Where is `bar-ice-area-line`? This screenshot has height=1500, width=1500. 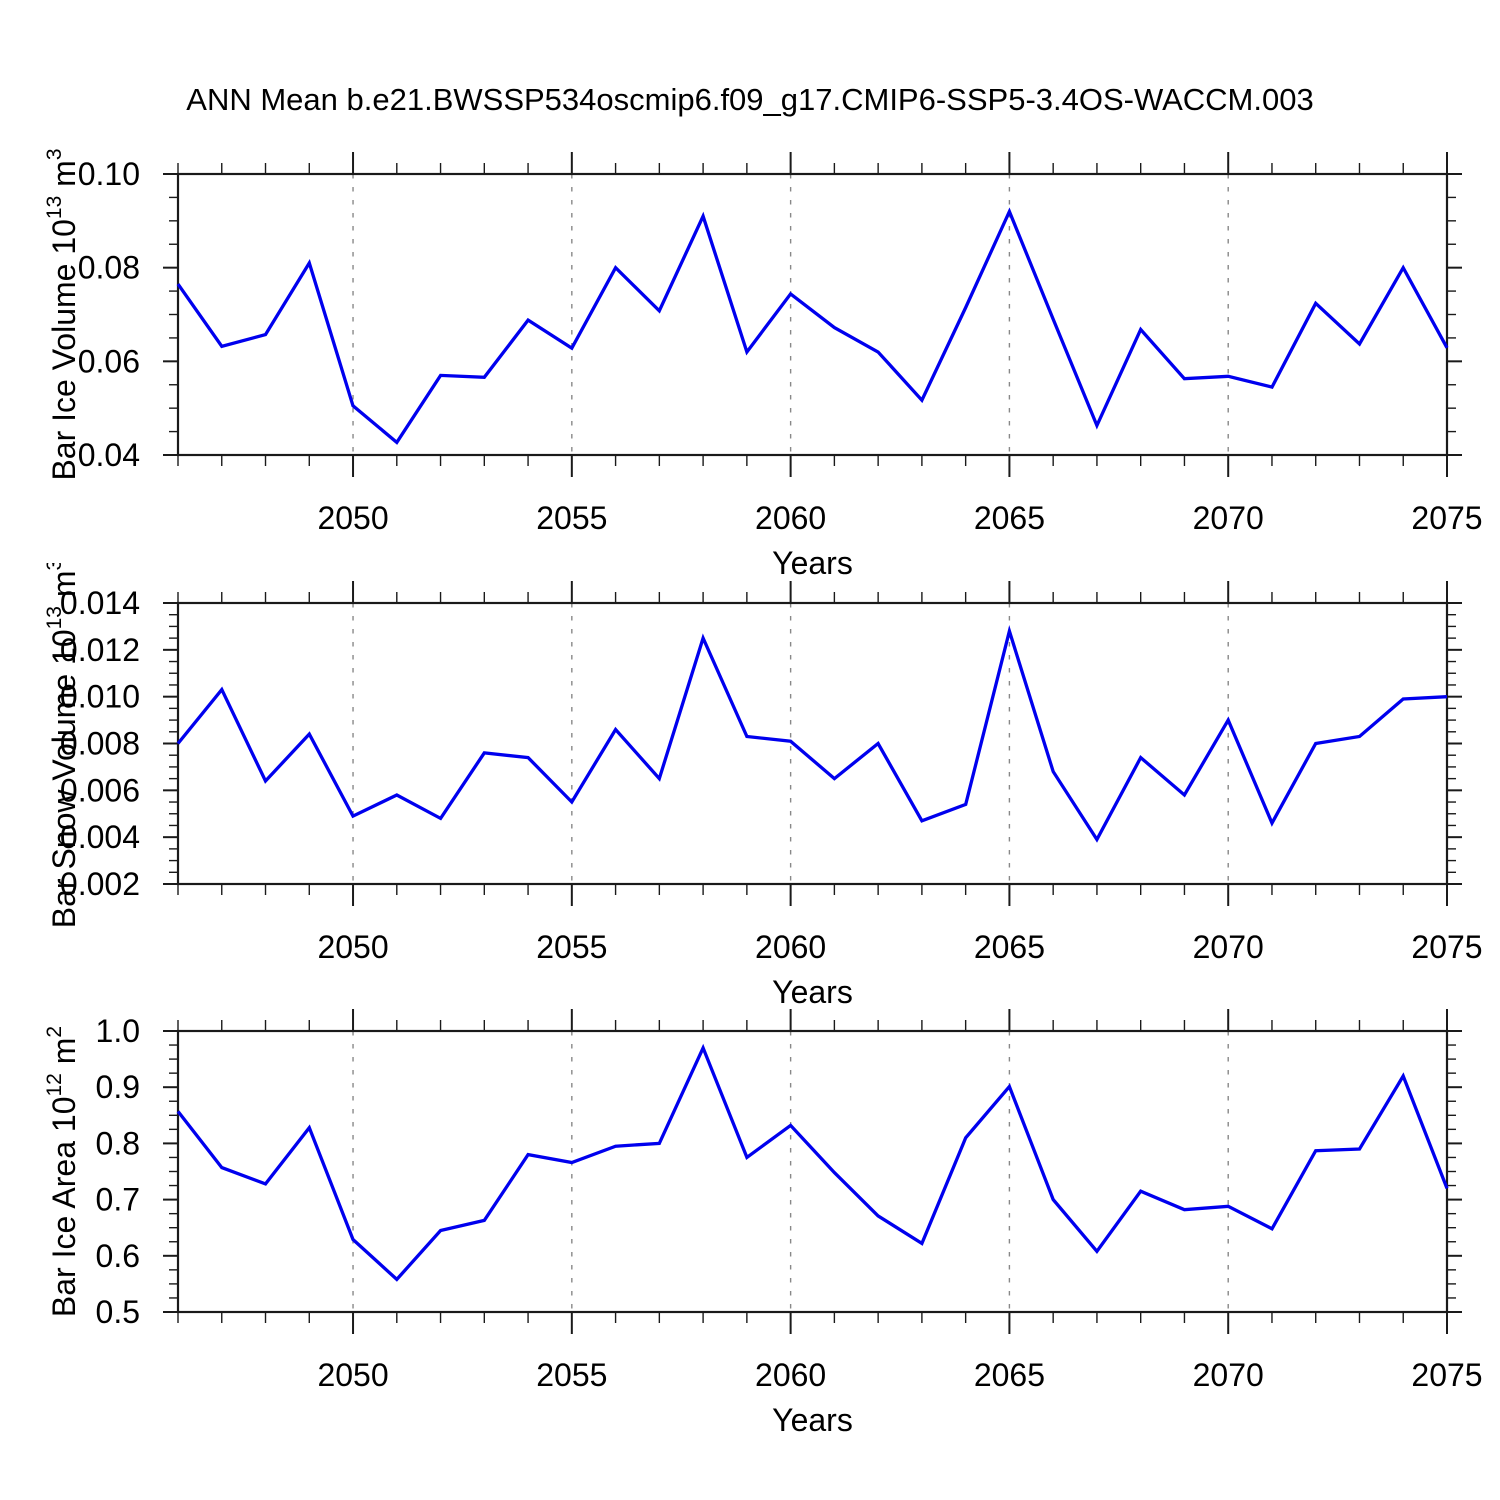
bar-ice-area-line is located at coordinates (812, 1162).